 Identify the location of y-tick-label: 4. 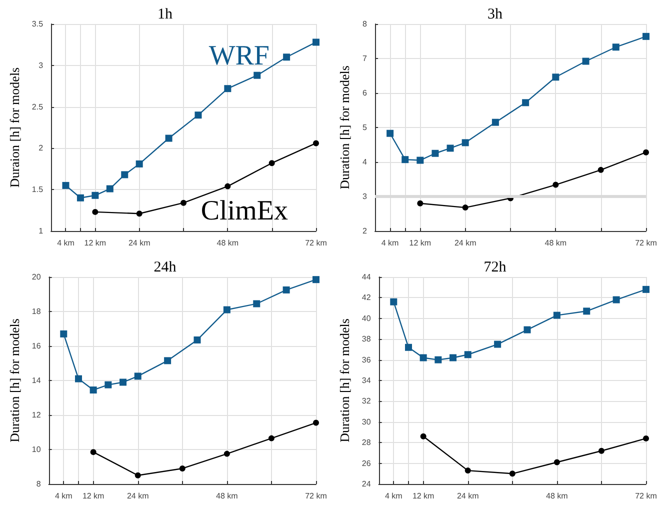
(365, 162).